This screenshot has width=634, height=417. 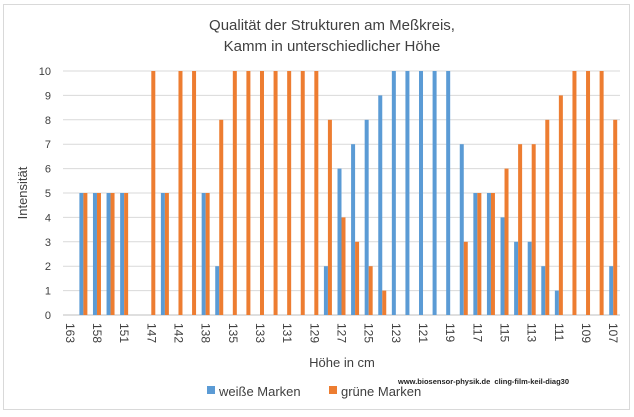 I want to click on chart-title-line-2: Kamm in unterschiedlicher Höhe, so click(x=332, y=46).